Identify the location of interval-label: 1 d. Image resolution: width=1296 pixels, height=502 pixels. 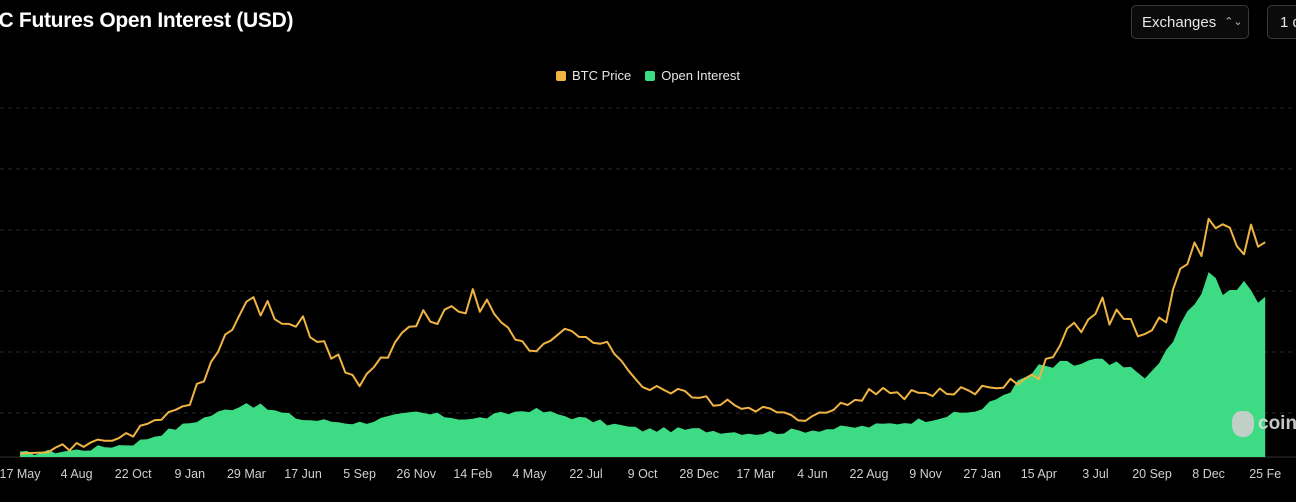
(1288, 22).